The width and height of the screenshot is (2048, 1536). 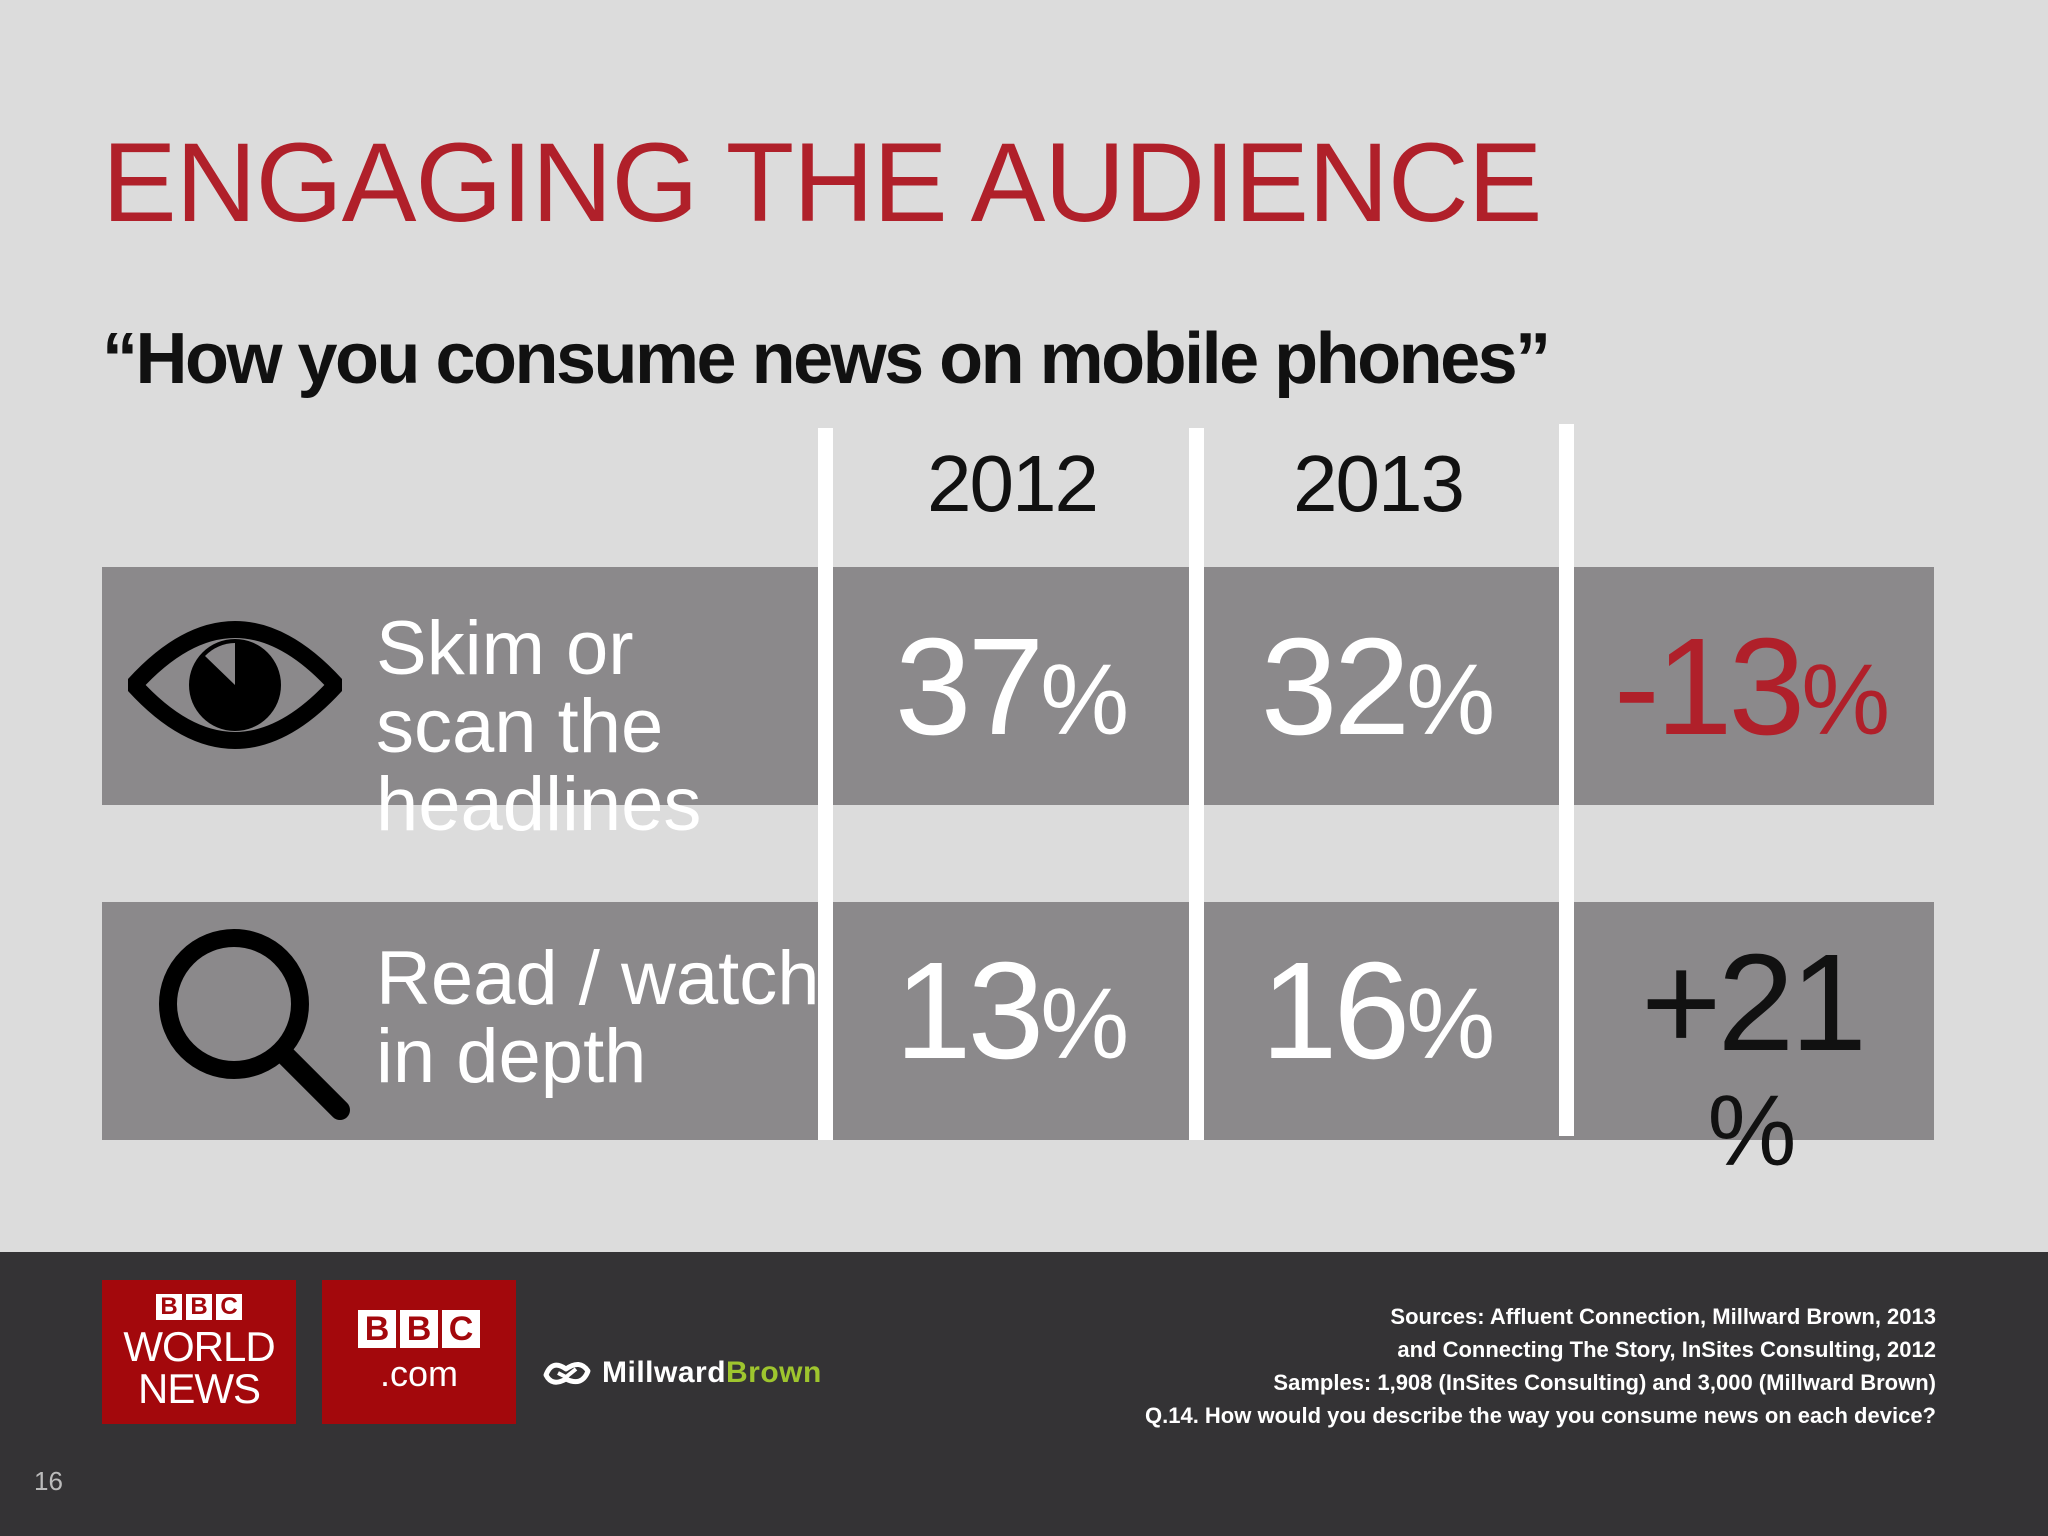 I want to click on eye-icon, so click(x=235, y=685).